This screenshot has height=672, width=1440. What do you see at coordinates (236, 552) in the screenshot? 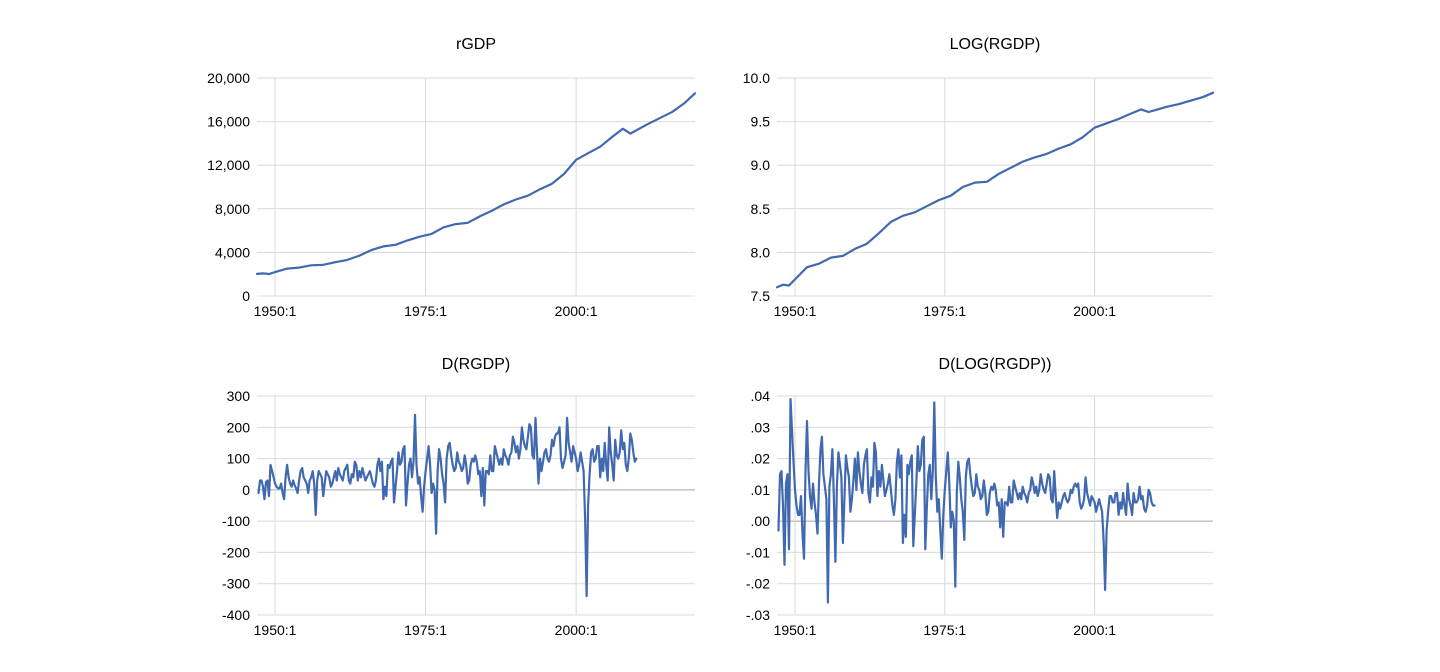
I see `y-tick-label: -200` at bounding box center [236, 552].